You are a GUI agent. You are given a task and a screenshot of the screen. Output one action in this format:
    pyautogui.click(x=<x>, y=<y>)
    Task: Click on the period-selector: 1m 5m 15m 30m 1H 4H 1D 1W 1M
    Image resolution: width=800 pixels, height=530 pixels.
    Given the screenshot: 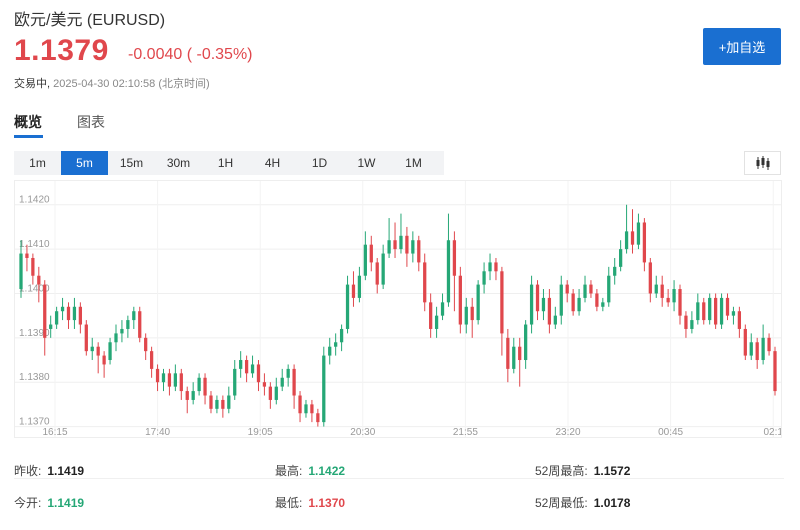 What is the action you would take?
    pyautogui.click(x=229, y=163)
    